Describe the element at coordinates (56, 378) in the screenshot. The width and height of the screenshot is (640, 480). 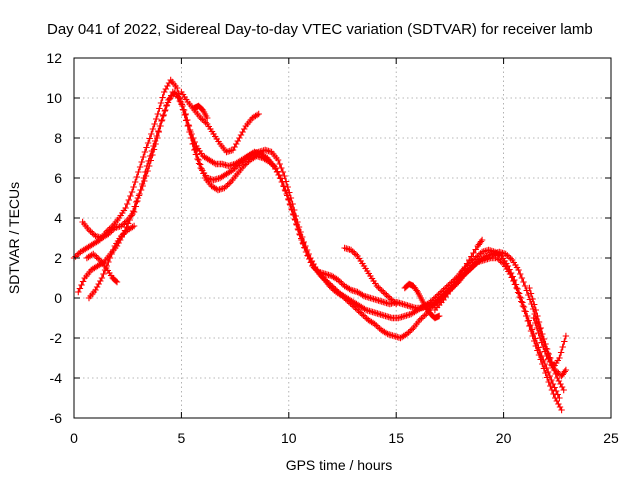
I see `y-tick-label: -4` at that location.